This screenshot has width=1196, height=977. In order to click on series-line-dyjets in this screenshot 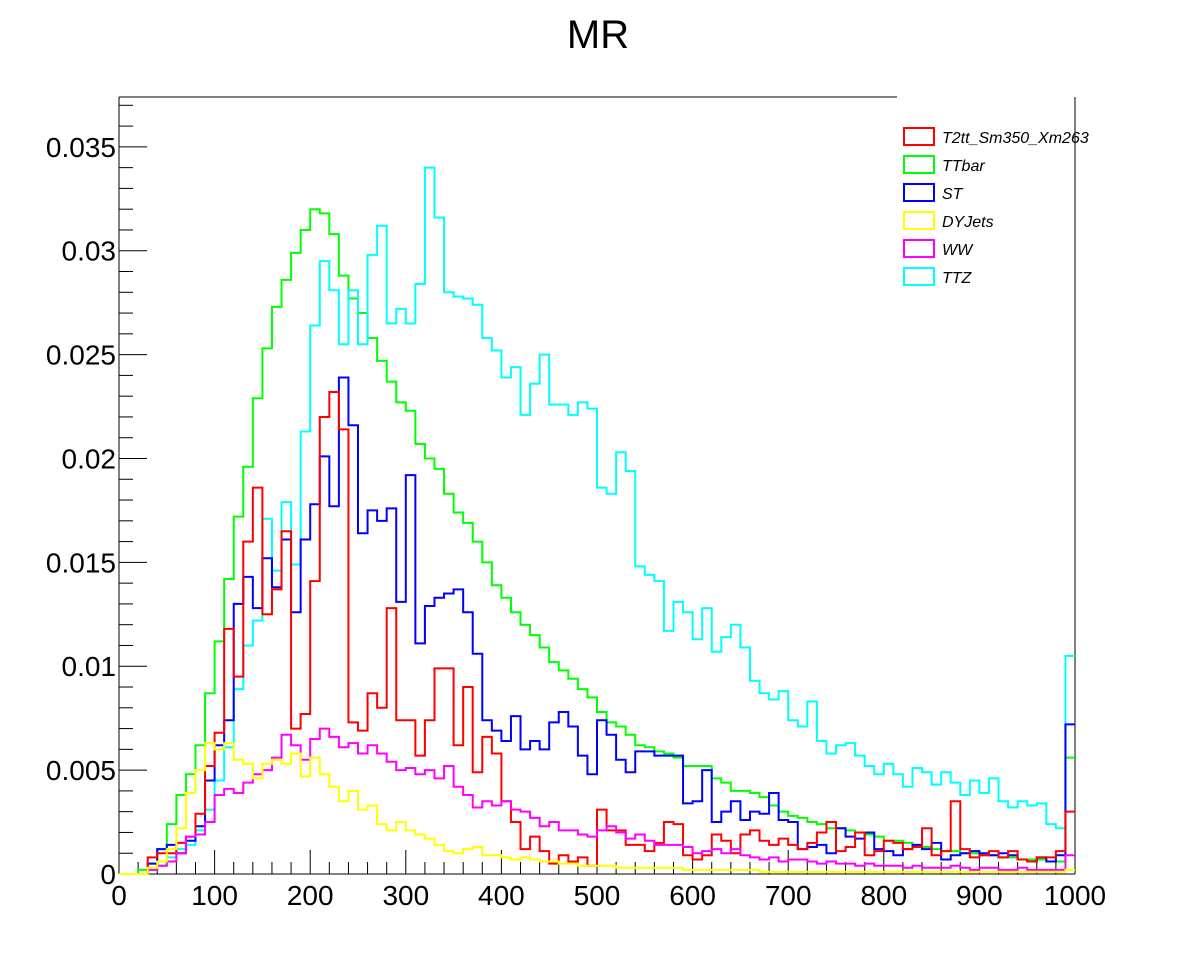, I will do `click(597, 808)`.